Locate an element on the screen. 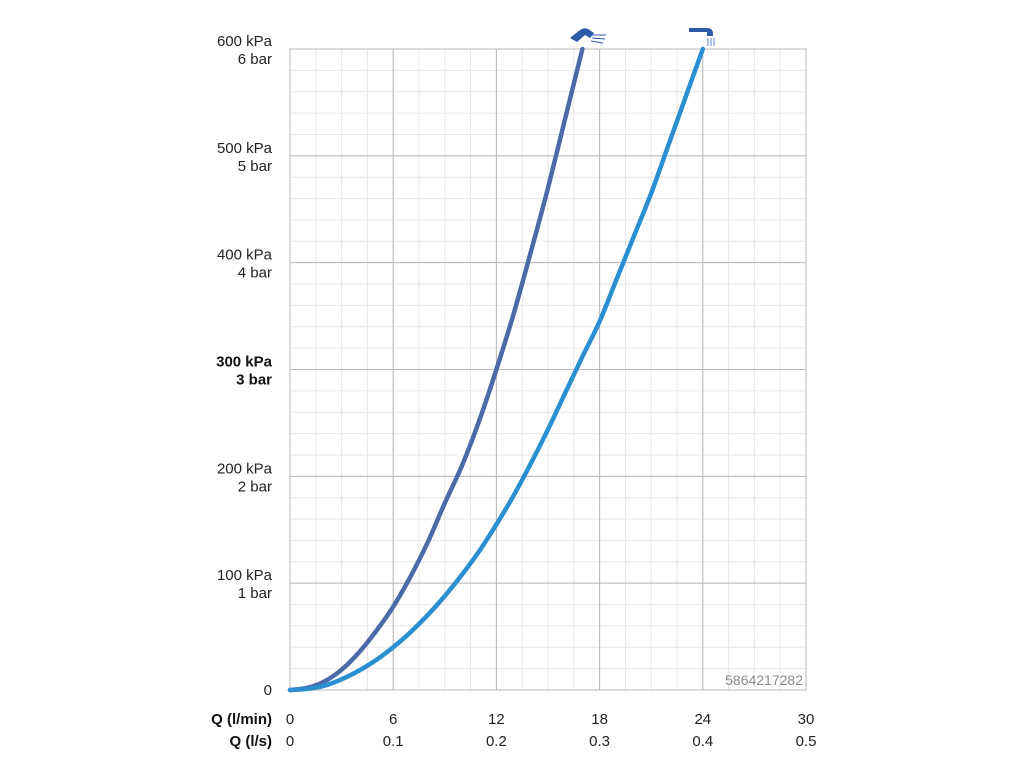 Image resolution: width=1024 pixels, height=768 pixels. x-tick-label-lmin: 24 is located at coordinates (702, 719).